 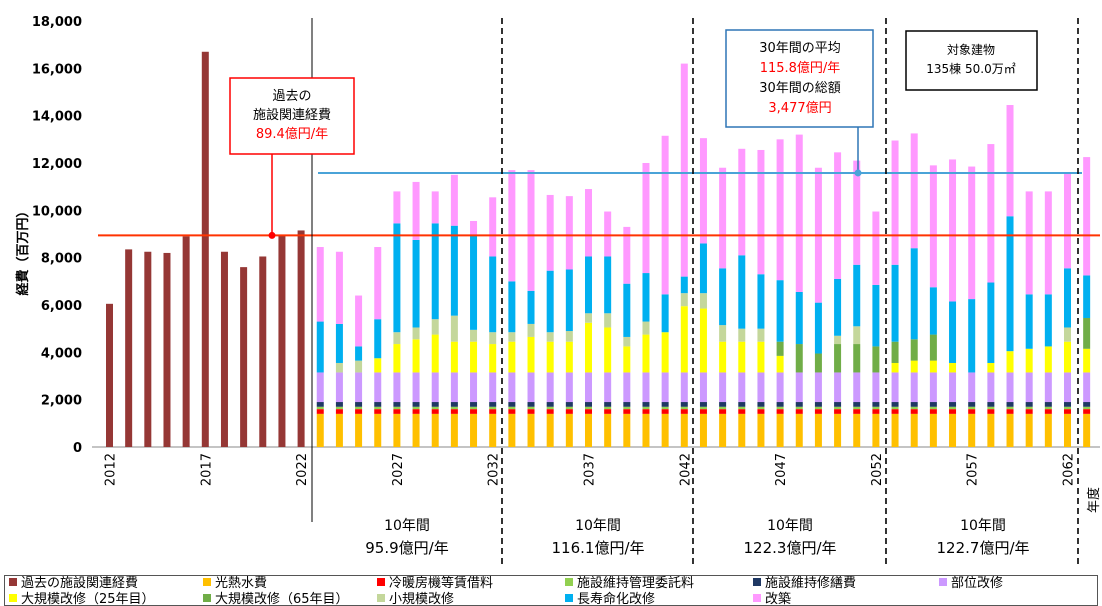 I want to click on x-tick-label: 2032, so click(x=494, y=469).